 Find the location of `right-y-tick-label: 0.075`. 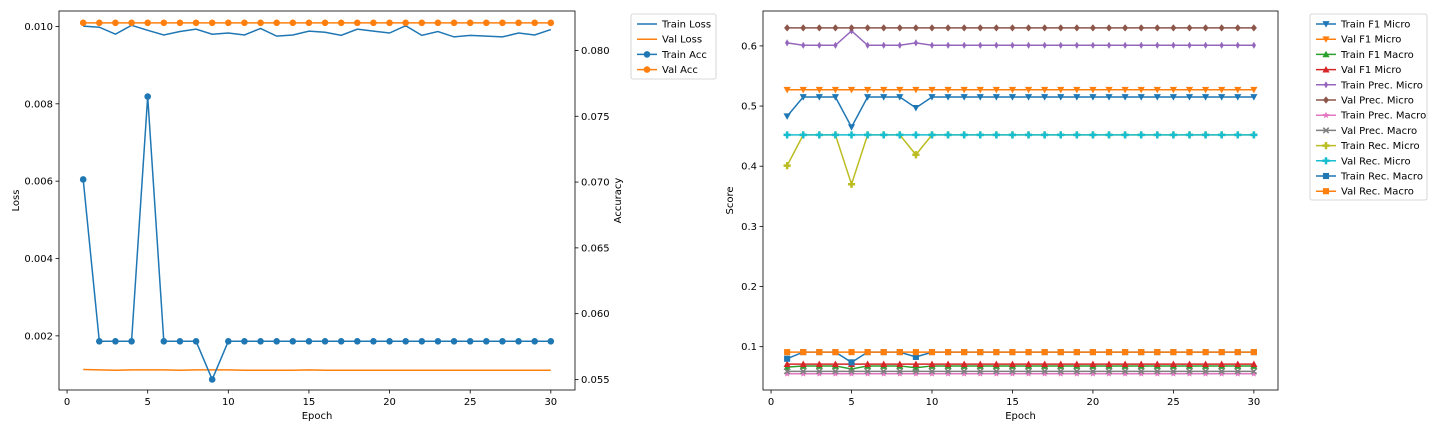

right-y-tick-label: 0.075 is located at coordinates (595, 117).